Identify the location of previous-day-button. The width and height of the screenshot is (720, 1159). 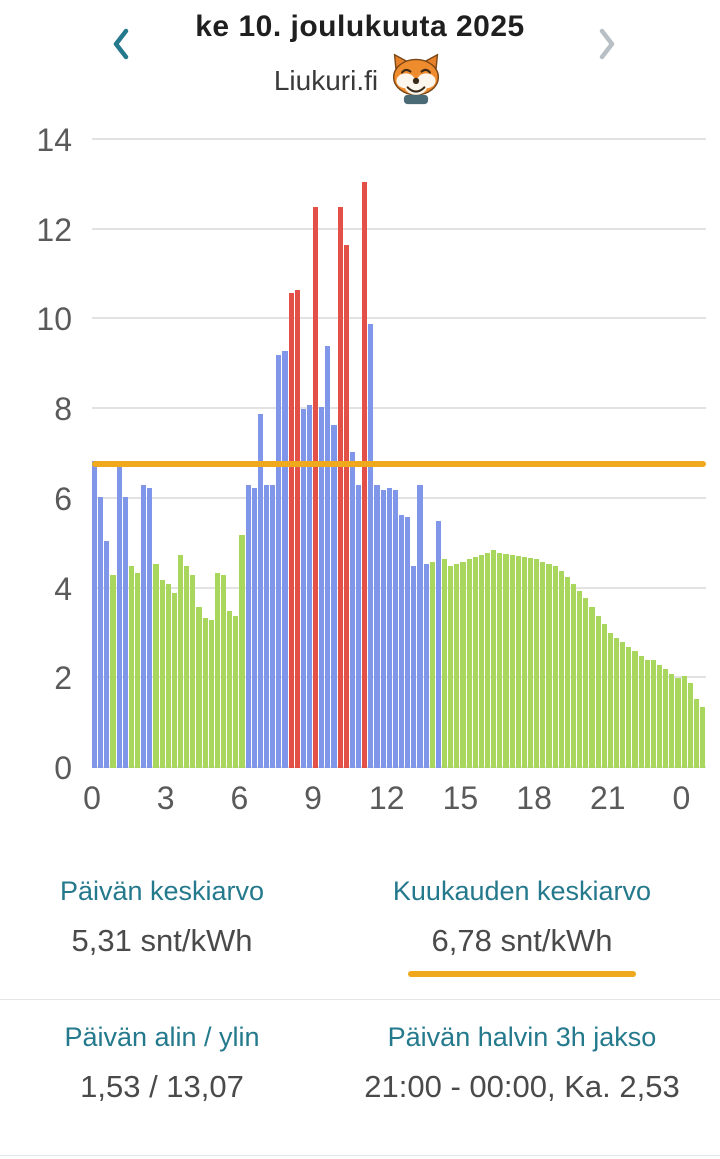
(121, 45).